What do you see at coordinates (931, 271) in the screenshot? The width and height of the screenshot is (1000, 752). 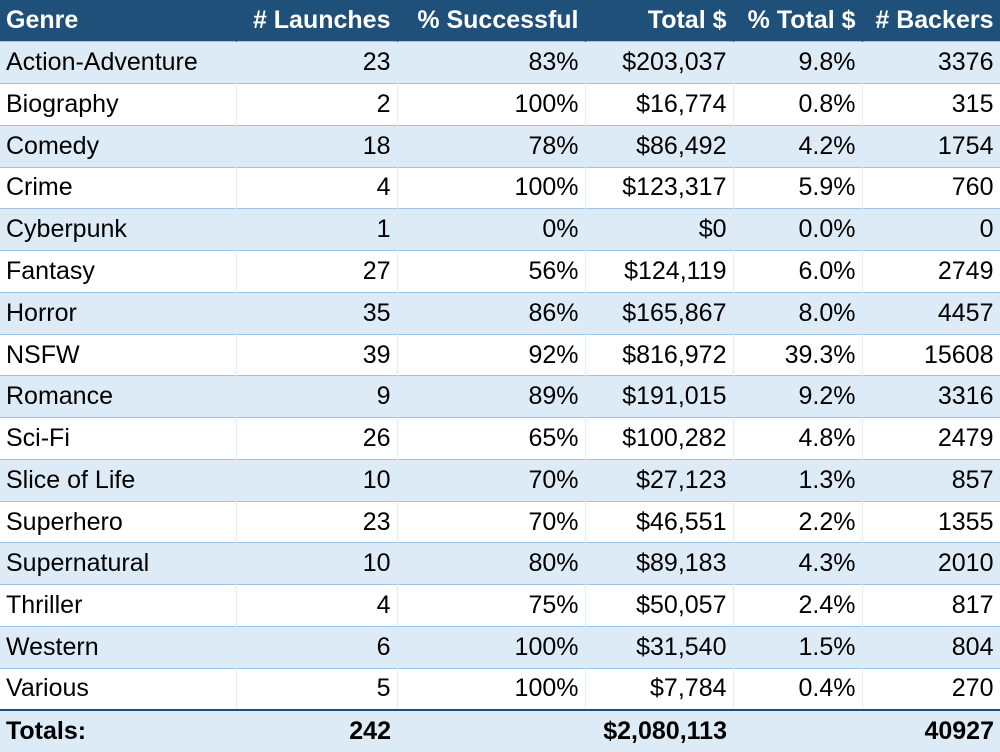 I see `backers-cell: 2749` at bounding box center [931, 271].